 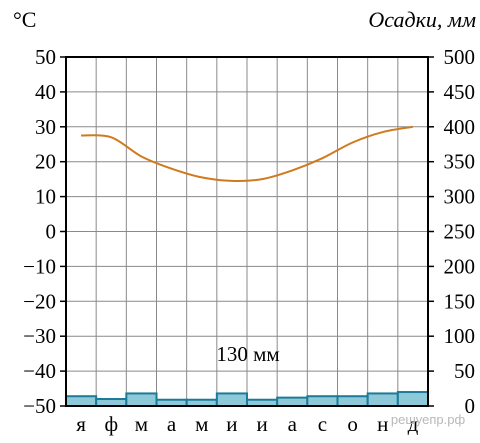 I want to click on watermark: решуепр.рф, so click(x=428, y=419).